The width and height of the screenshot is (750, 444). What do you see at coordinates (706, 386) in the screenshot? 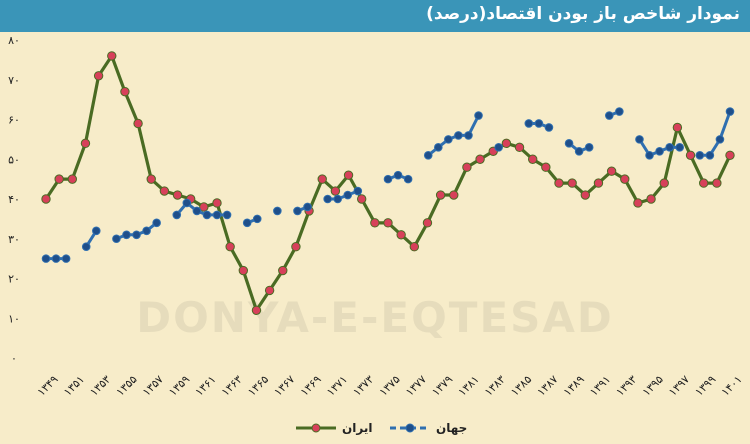
I see `x-tick-label: ۱۳۹۹` at bounding box center [706, 386].